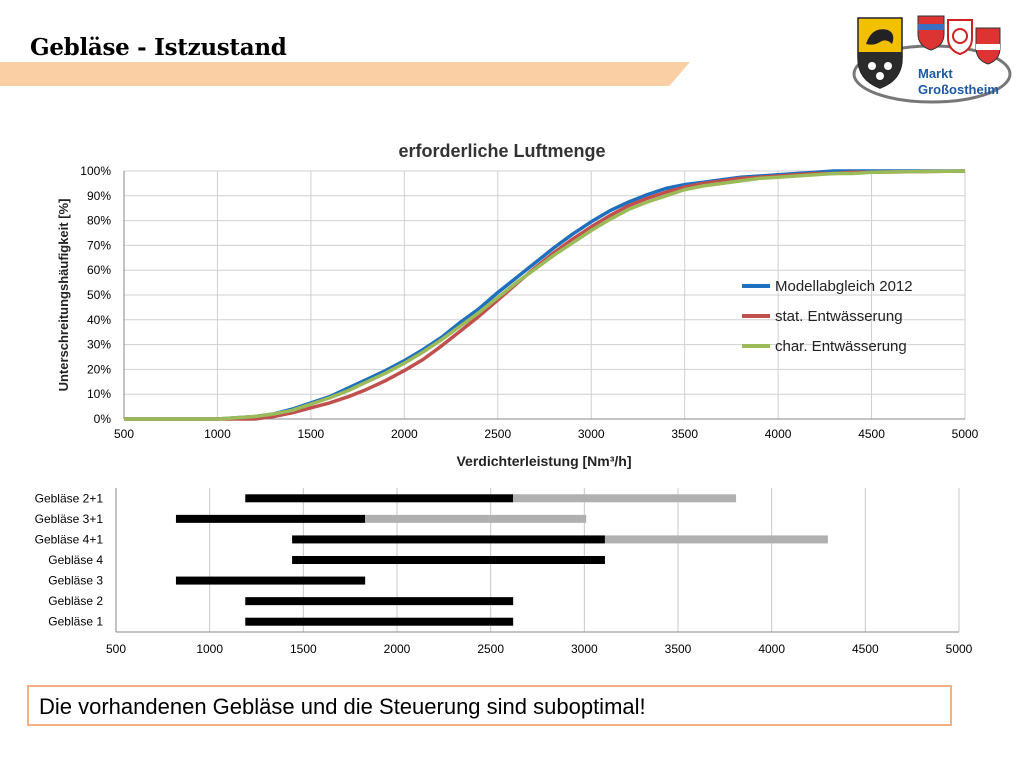 This screenshot has width=1024, height=768. What do you see at coordinates (158, 47) in the screenshot?
I see `slide-title: Gebläse - Istzustand` at bounding box center [158, 47].